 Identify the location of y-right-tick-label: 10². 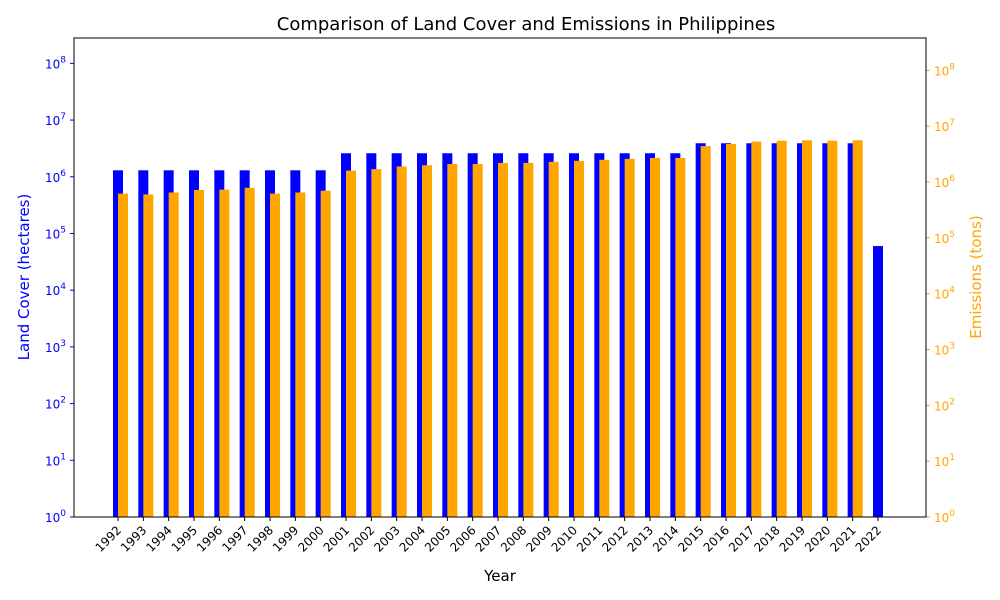
(944, 405).